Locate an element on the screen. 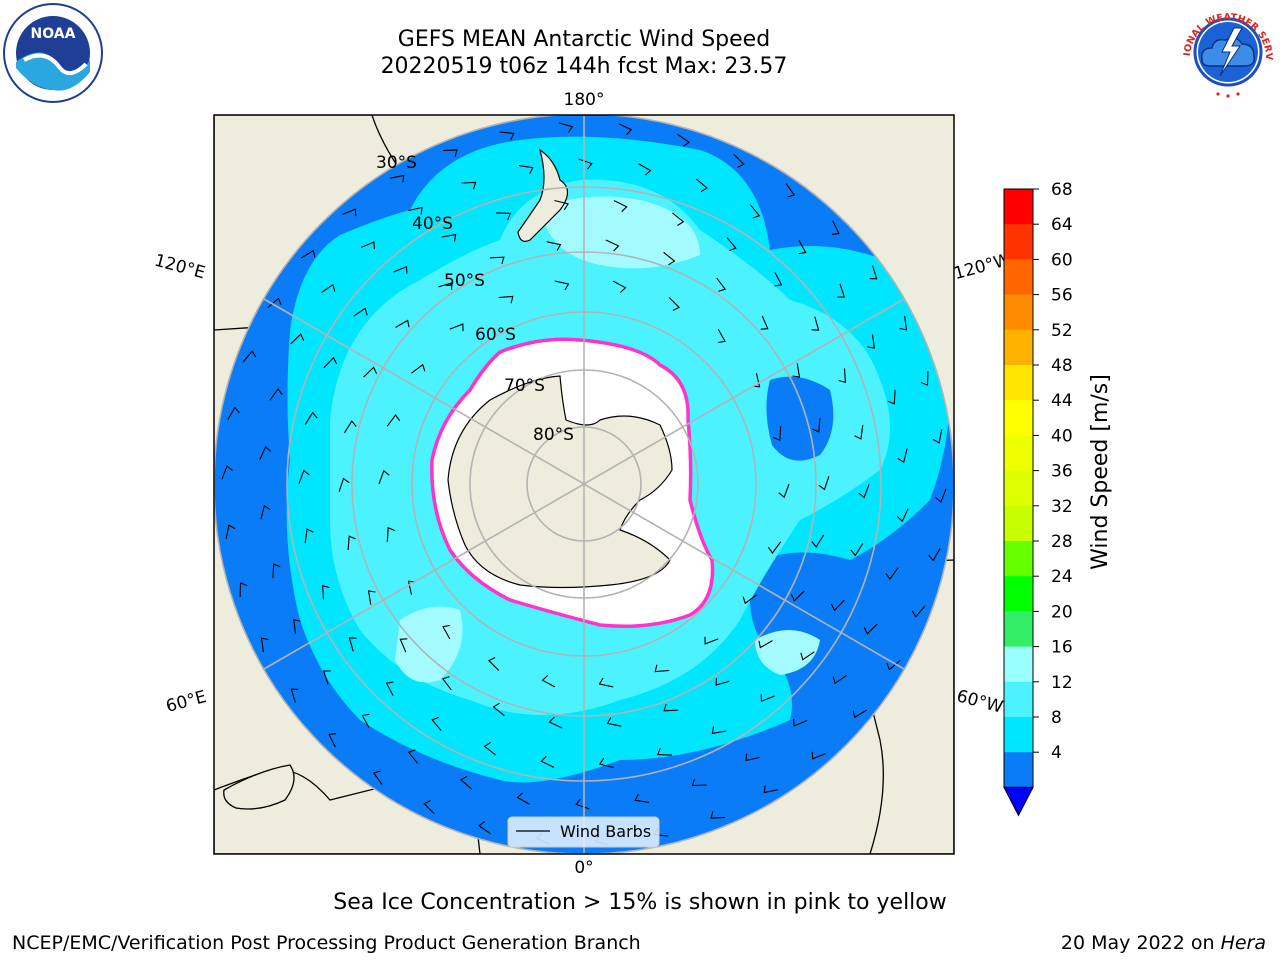 This screenshot has width=1280, height=960. colorbar-frame is located at coordinates (1018, 488).